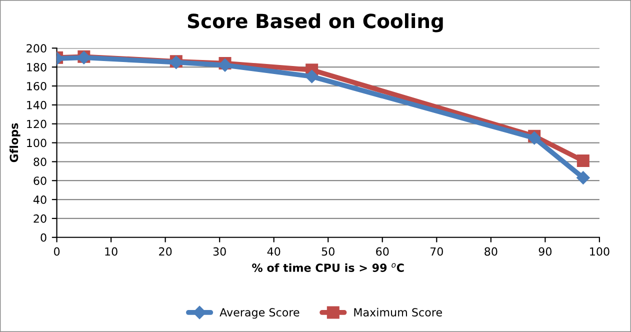 This screenshot has height=332, width=631. Describe the element at coordinates (39, 200) in the screenshot. I see `y-tick-label: 40` at that location.